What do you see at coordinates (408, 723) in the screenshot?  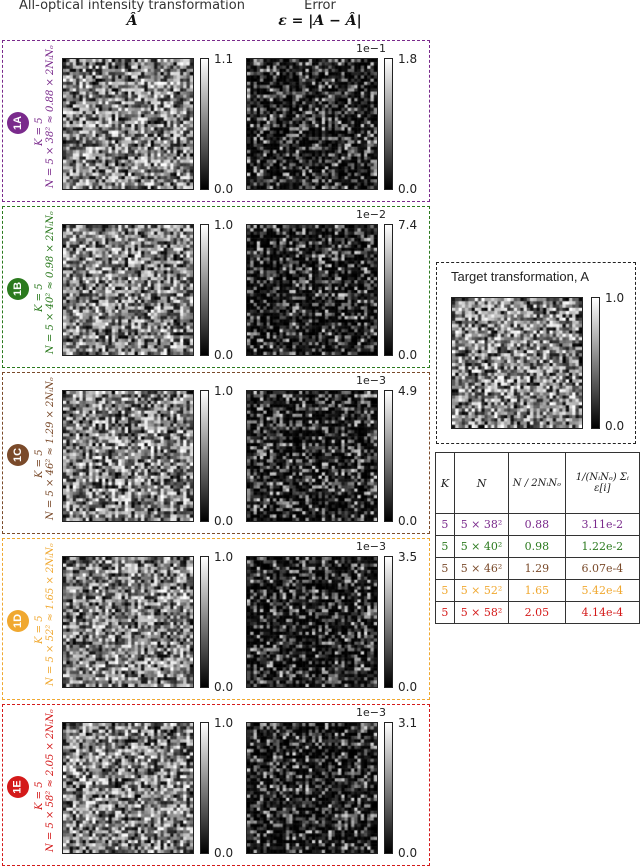 I see `error-cbar-max: 3.1` at bounding box center [408, 723].